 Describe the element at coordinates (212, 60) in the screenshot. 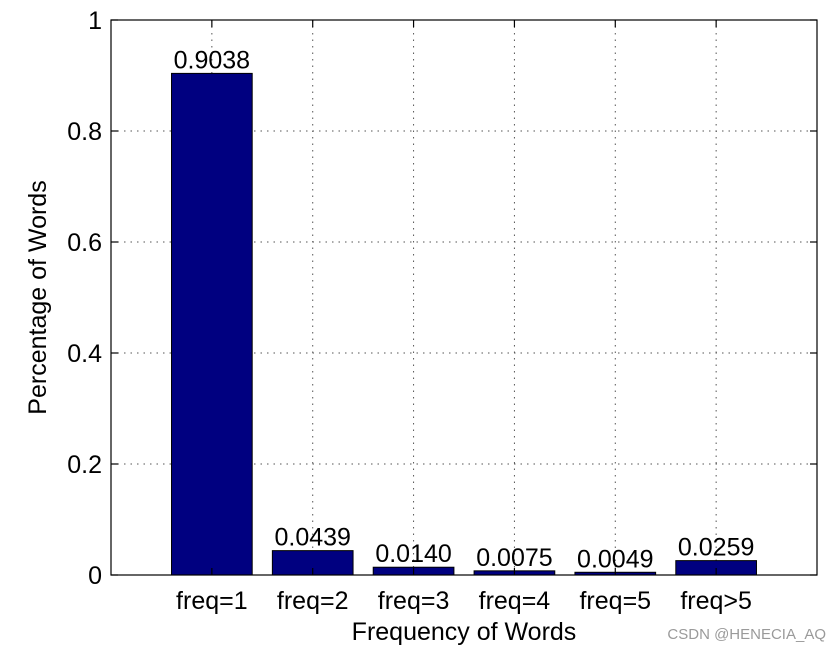

I see `bar-value-label: 0.9038` at that location.